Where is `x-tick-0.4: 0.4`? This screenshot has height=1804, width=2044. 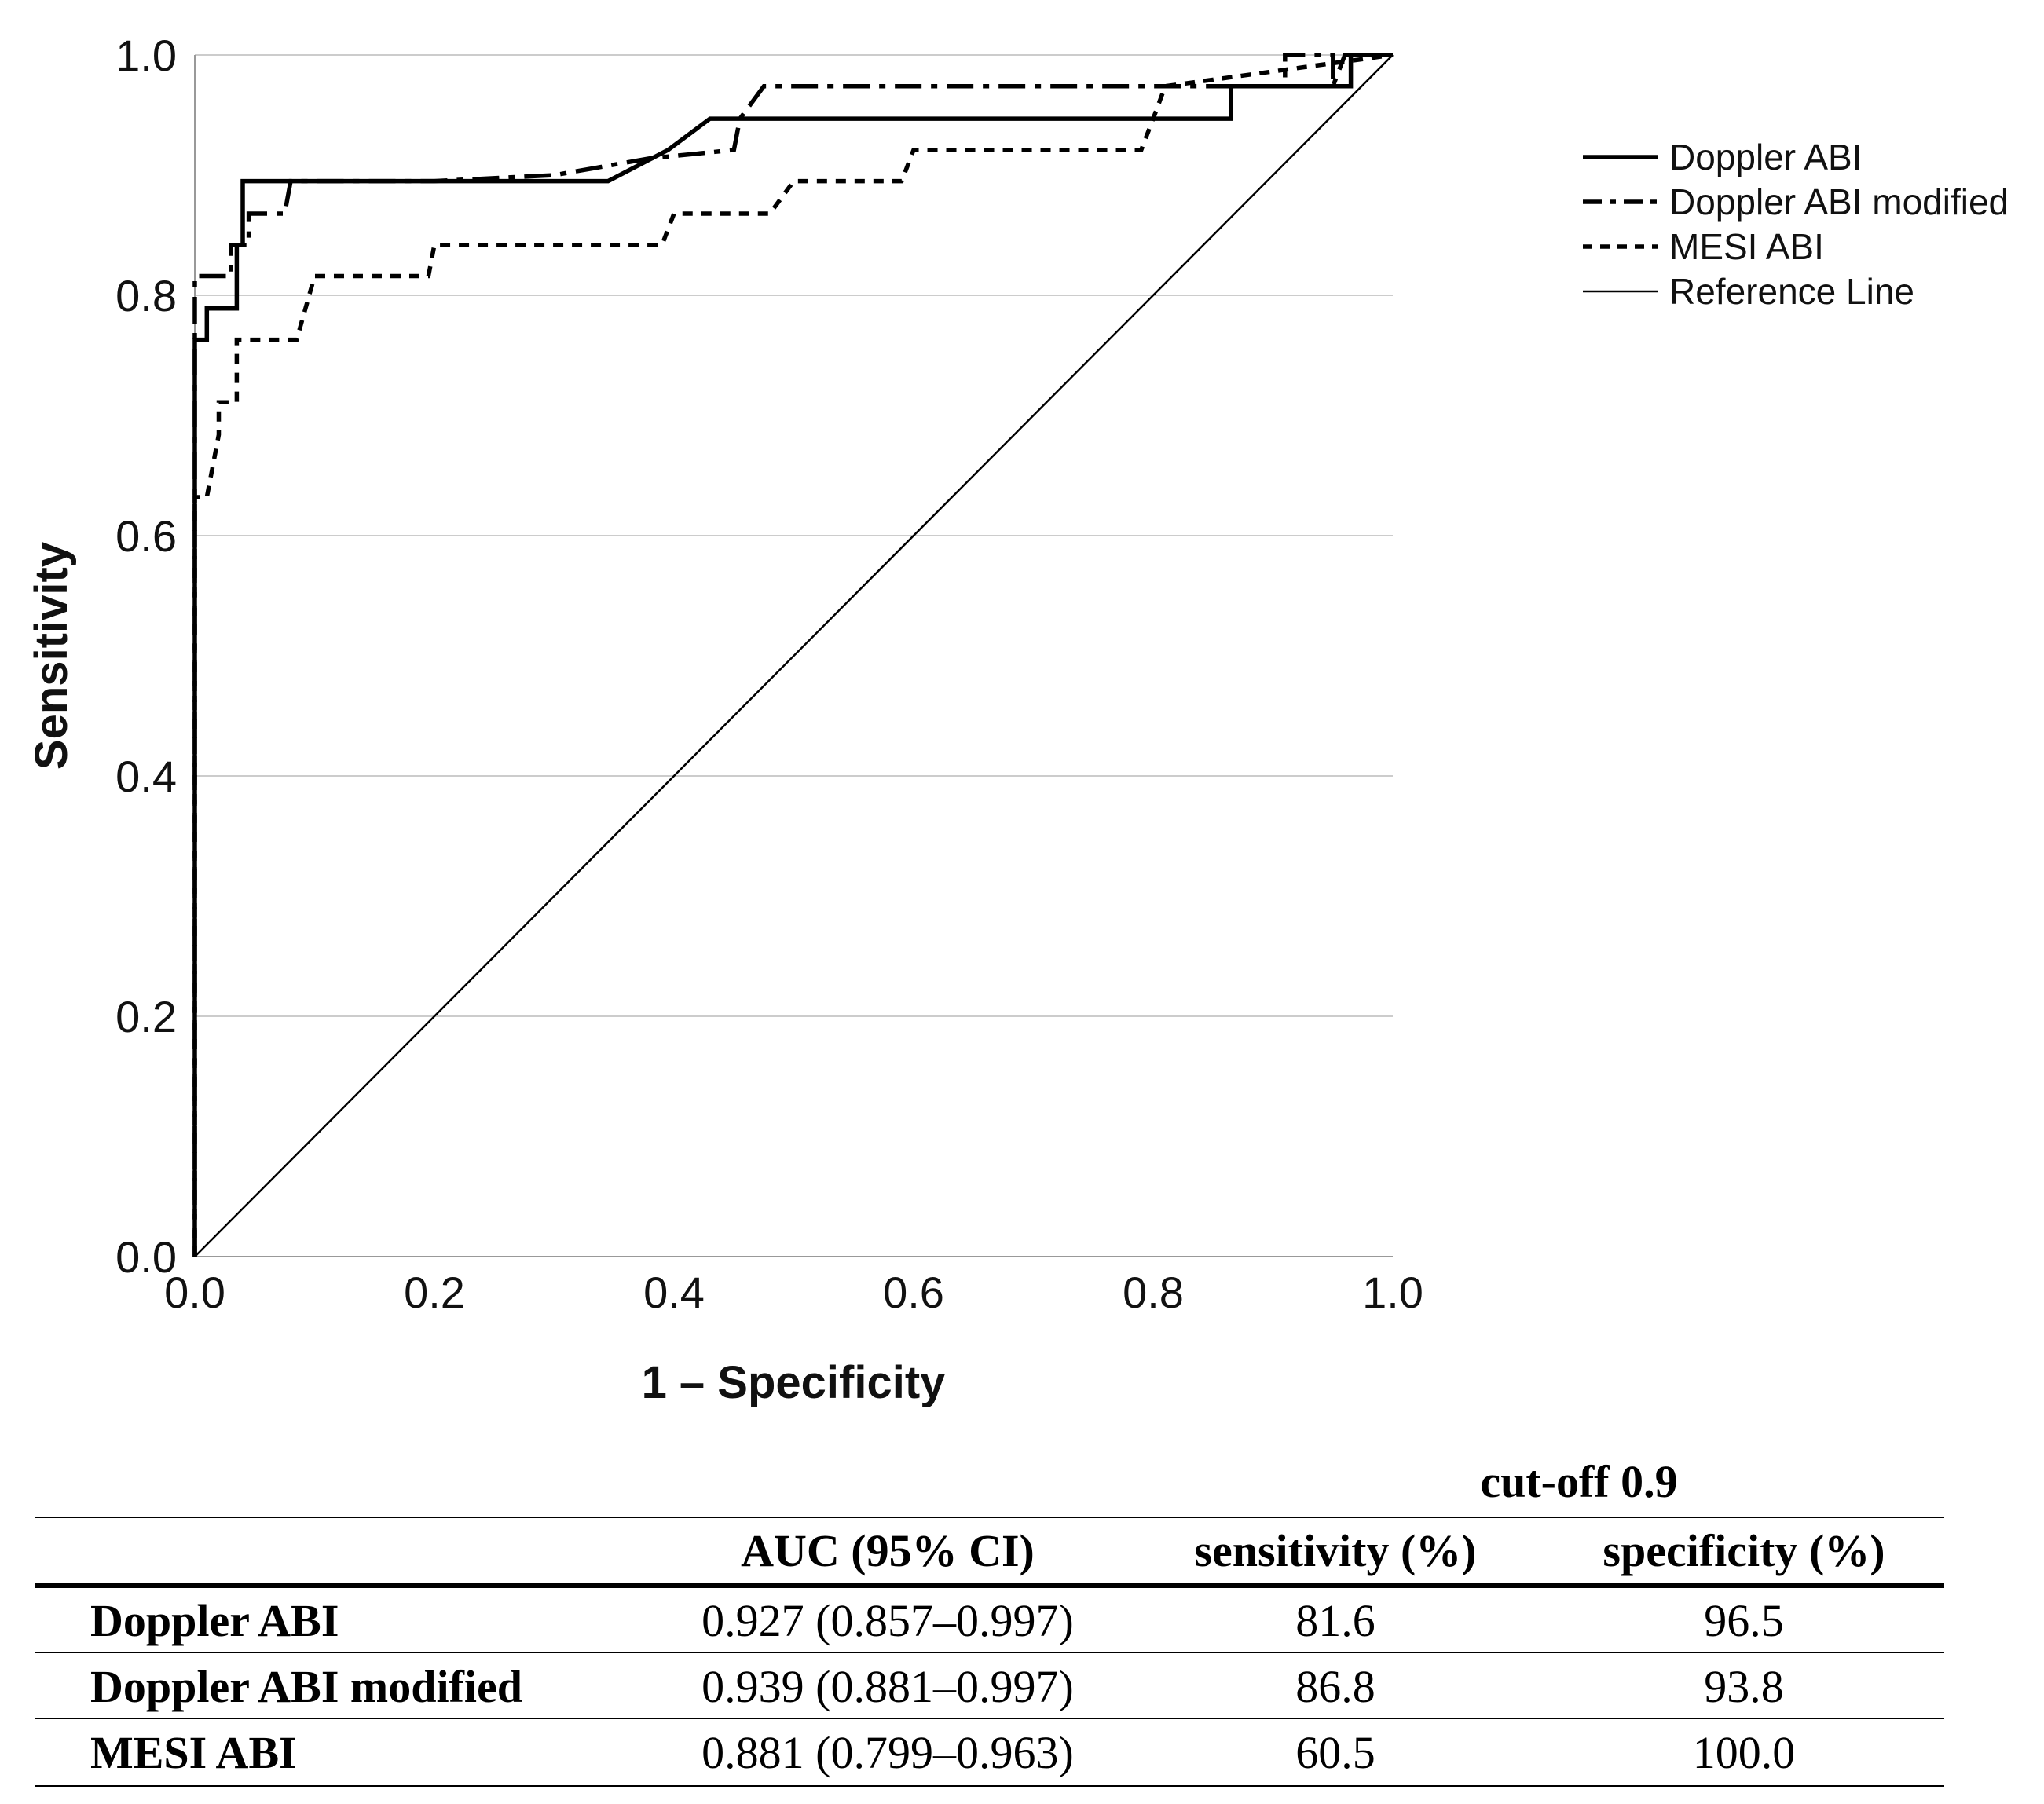 x-tick-0.4: 0.4 is located at coordinates (674, 1292).